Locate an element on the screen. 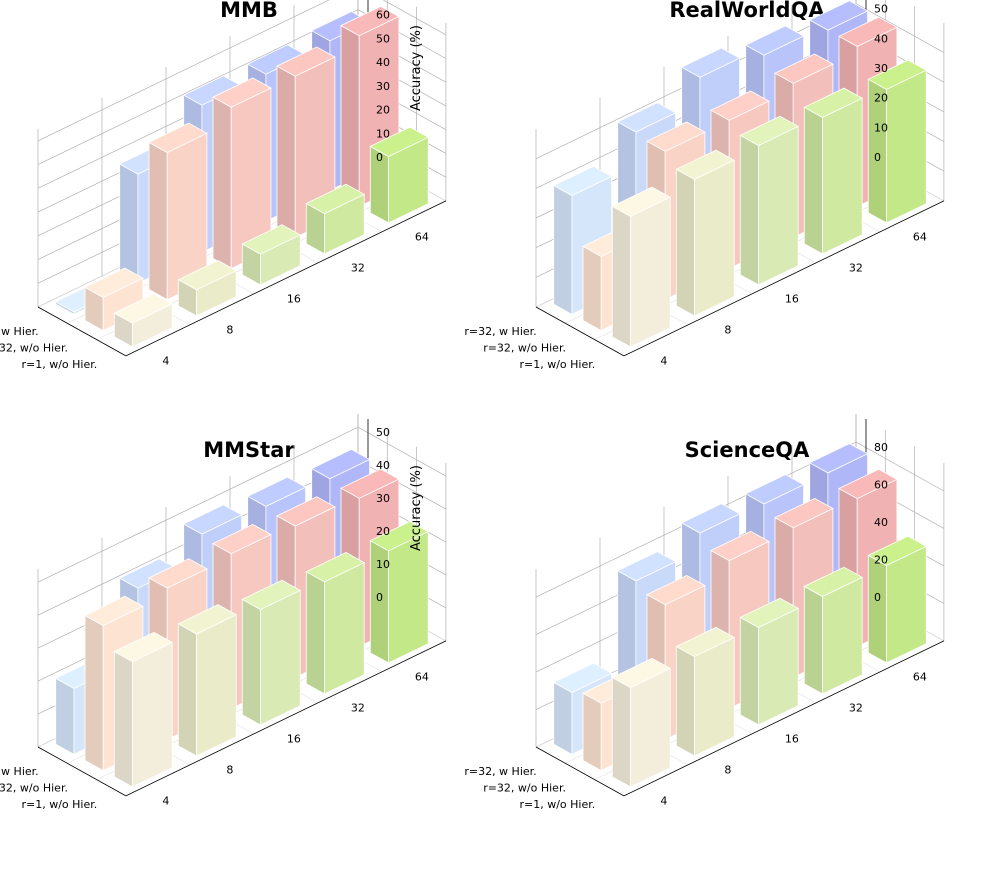 This screenshot has width=996, height=880. chart-title: MMB is located at coordinates (249, 11).